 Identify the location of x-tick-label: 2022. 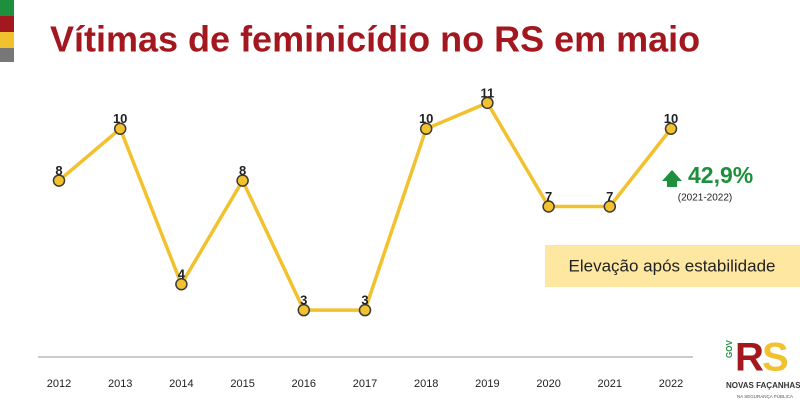
(671, 384).